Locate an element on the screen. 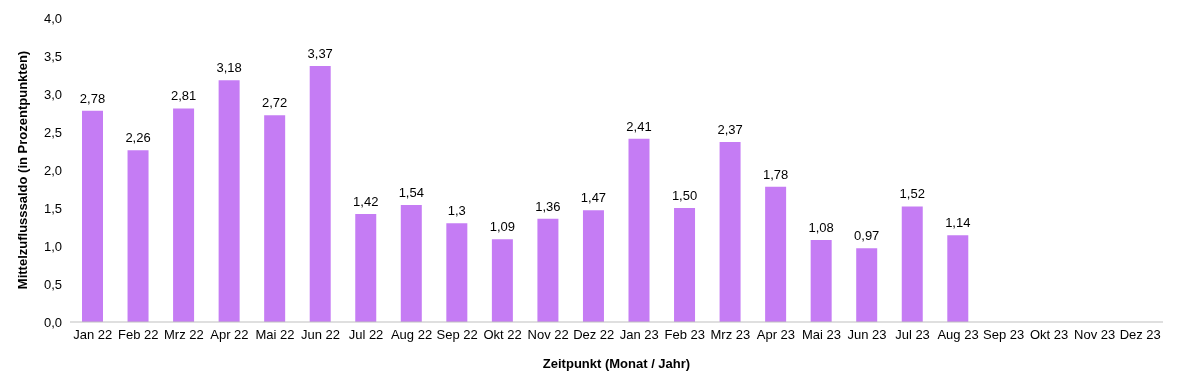  data-label: 1,54 is located at coordinates (411, 192).